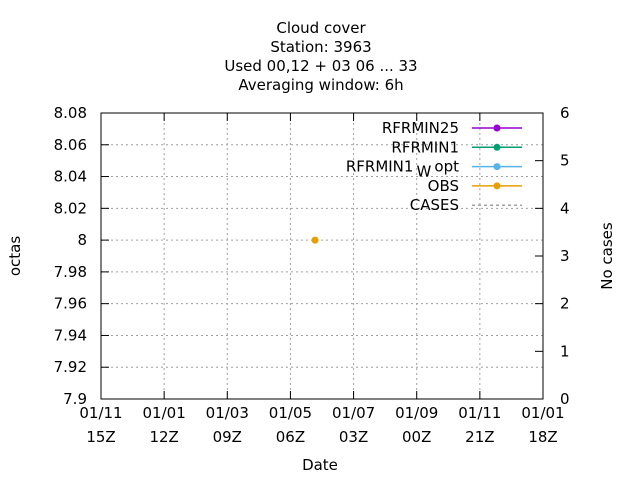 This screenshot has height=480, width=640. Describe the element at coordinates (75, 399) in the screenshot. I see `y-tick-label: 7.9` at that location.